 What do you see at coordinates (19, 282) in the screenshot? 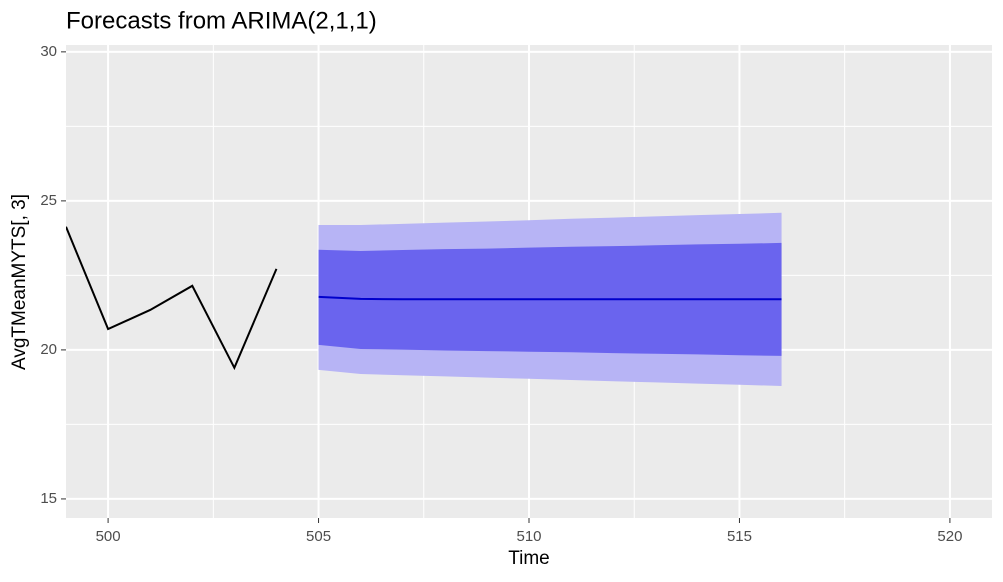
I see `y-axis-title: AvgTMeanMYTS[, 3]` at bounding box center [19, 282].